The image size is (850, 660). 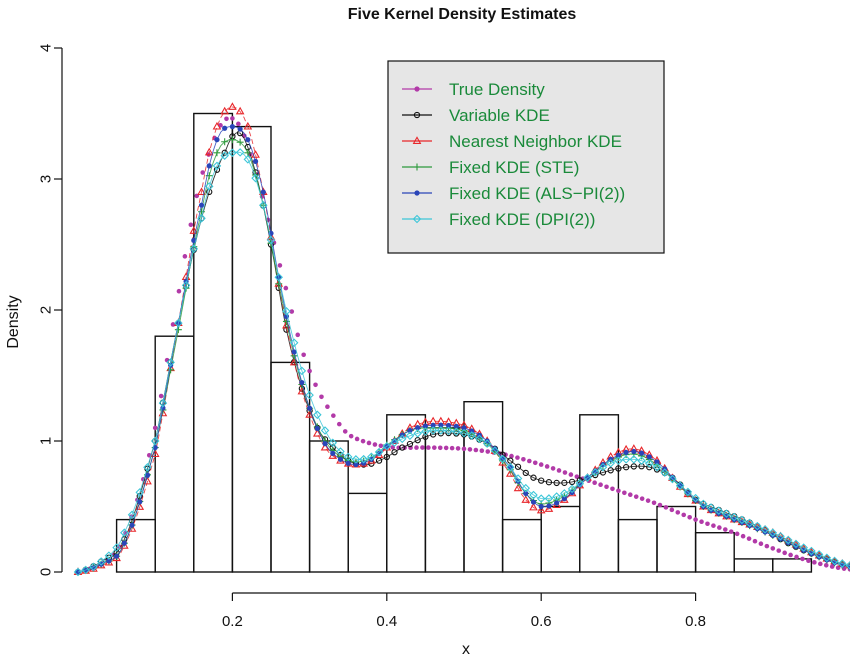 I want to click on legend-entry: Variable KDE, so click(x=476, y=115).